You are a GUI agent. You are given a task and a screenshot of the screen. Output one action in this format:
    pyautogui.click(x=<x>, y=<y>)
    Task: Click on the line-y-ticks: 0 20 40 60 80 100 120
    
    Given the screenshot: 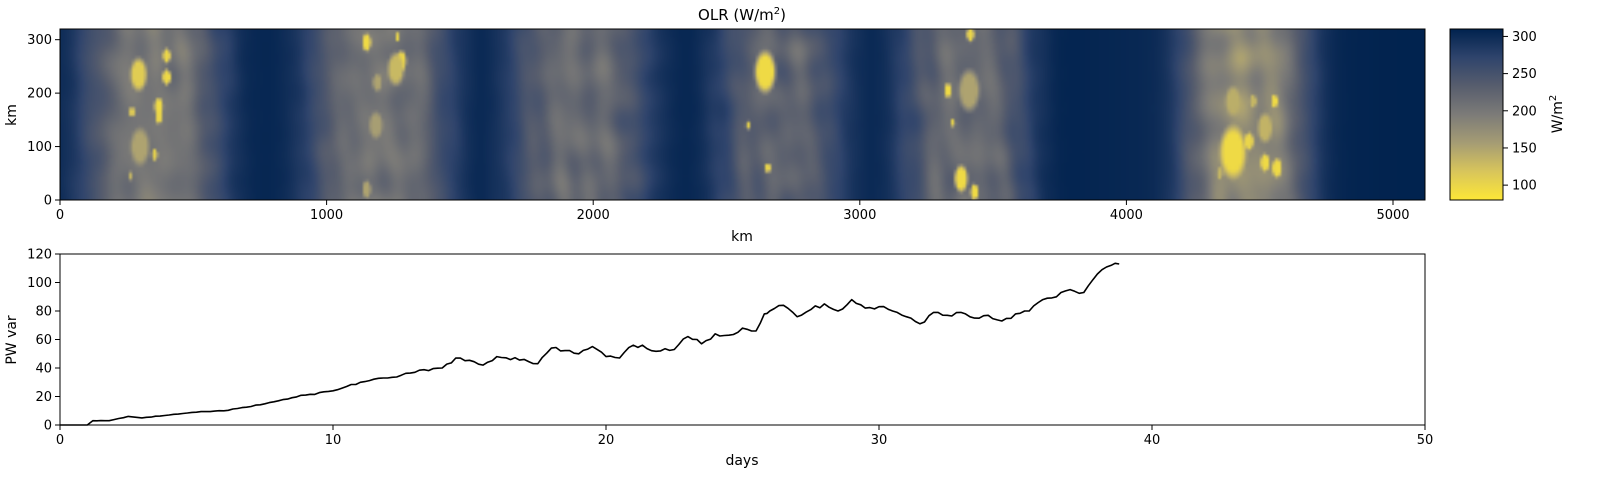 What is the action you would take?
    pyautogui.click(x=43, y=341)
    